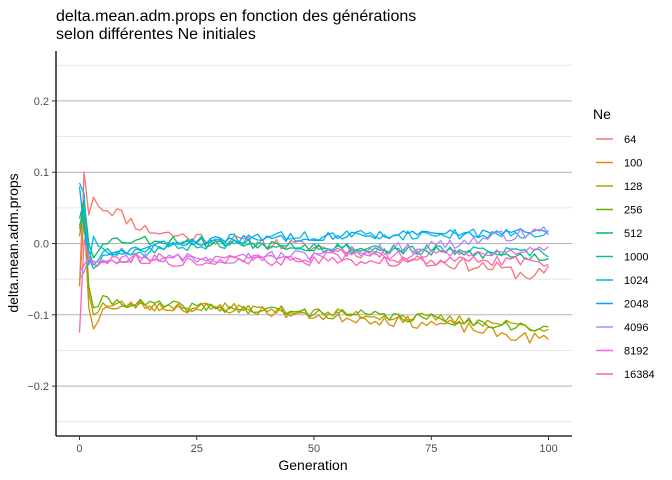 This screenshot has width=672, height=480. What do you see at coordinates (197, 449) in the screenshot?
I see `x-tick-label: 25` at bounding box center [197, 449].